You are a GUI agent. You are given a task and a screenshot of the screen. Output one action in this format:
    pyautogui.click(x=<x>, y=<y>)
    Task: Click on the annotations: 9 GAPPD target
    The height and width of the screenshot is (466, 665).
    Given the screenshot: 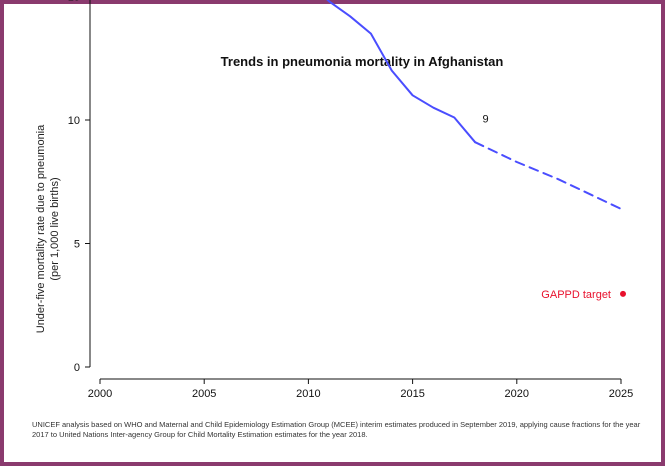 What is the action you would take?
    pyautogui.click(x=554, y=207)
    